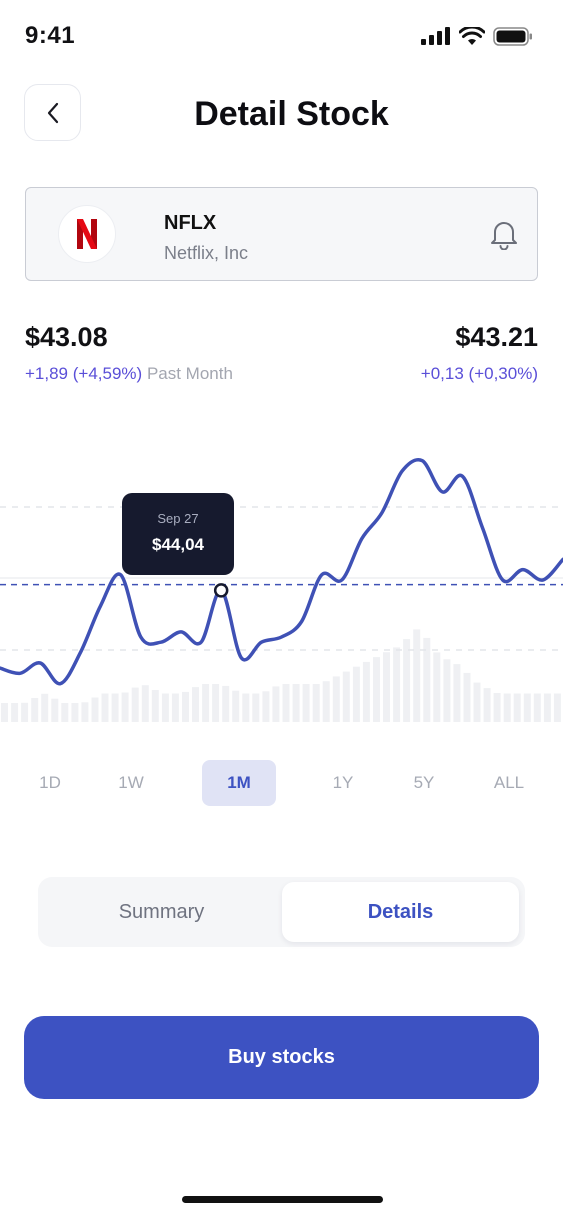 The height and width of the screenshot is (1218, 563). I want to click on tab-summary: Summary, so click(161, 912).